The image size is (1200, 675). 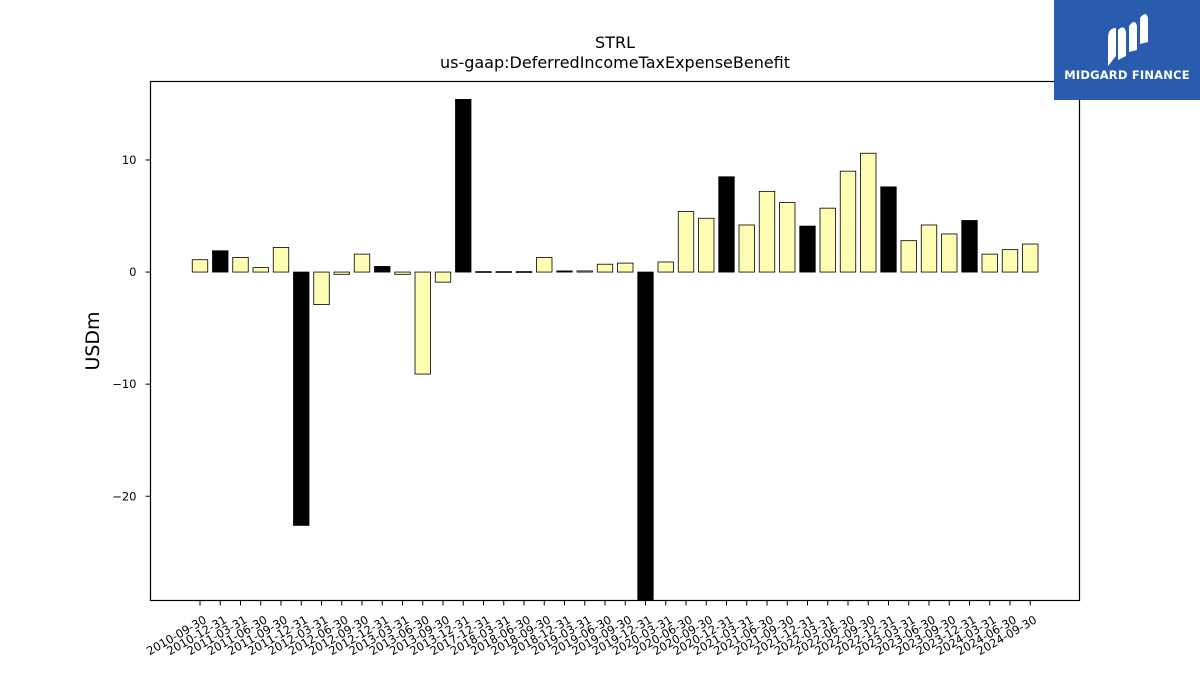 I want to click on chart-subtitle: us-gaap:DeferredIncomeTaxExpenseBenefit, so click(x=615, y=62).